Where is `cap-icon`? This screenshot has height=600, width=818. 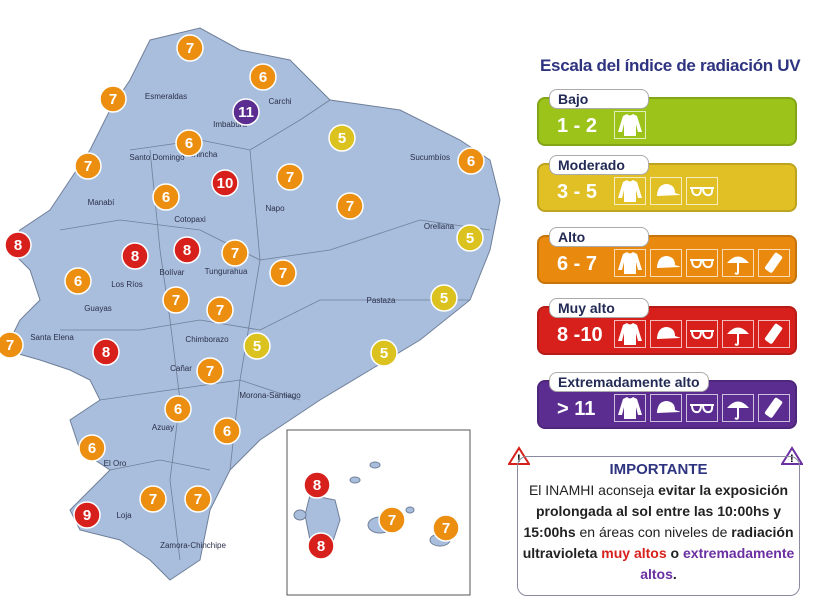 cap-icon is located at coordinates (666, 334).